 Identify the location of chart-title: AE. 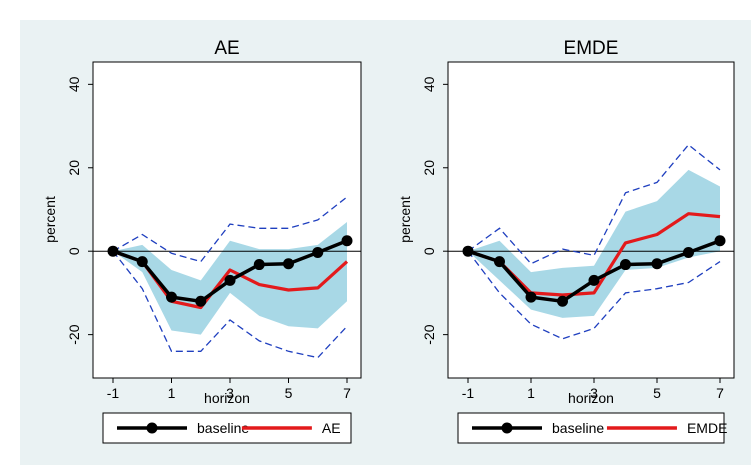
(226, 48).